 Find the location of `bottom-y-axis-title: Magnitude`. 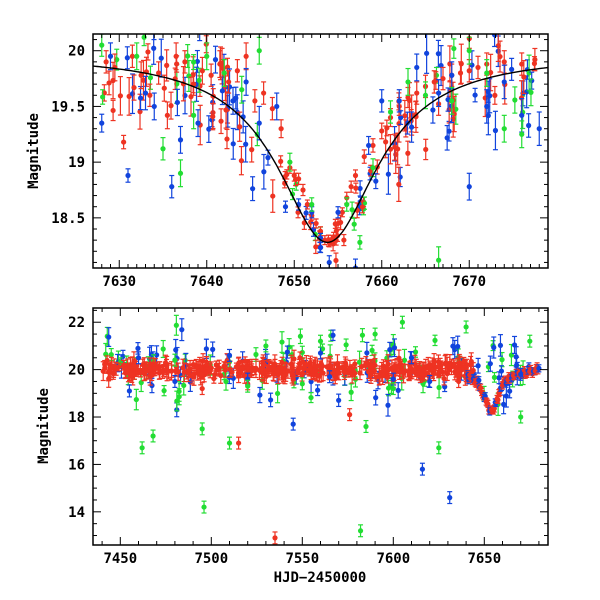

bottom-y-axis-title: Magnitude is located at coordinates (44, 426).